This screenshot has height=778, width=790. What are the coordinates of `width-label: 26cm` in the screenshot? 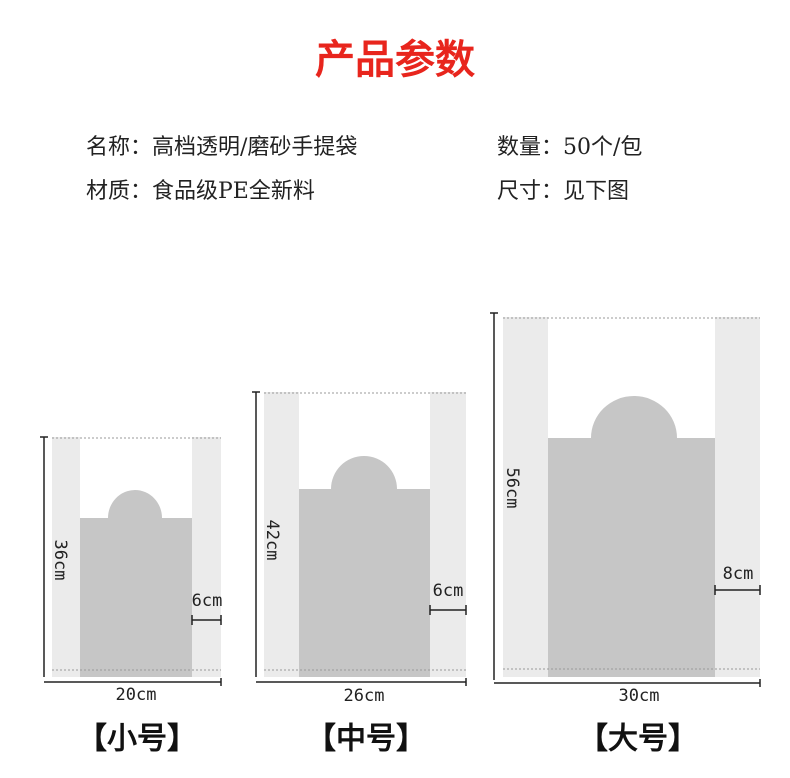 It's located at (364, 696).